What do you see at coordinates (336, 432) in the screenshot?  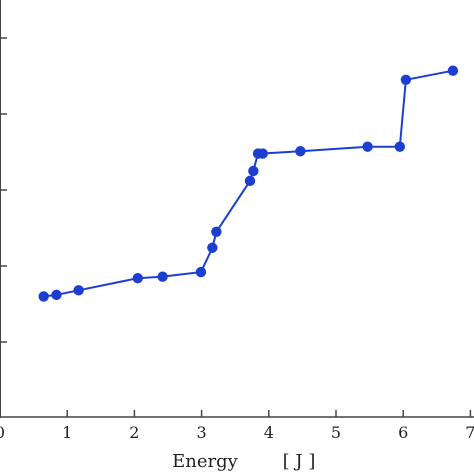 I see `x-tick-label: 5` at bounding box center [336, 432].